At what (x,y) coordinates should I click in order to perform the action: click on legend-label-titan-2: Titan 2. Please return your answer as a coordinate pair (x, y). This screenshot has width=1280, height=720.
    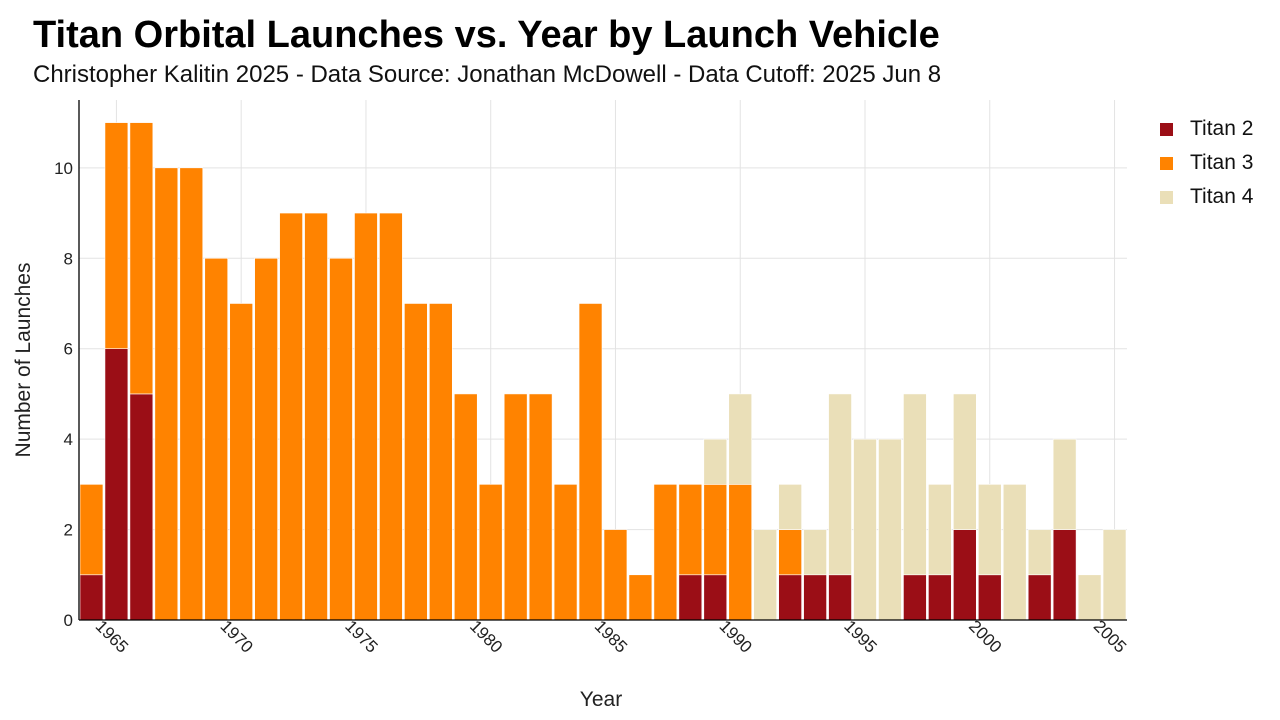
    Looking at the image, I should click on (1222, 128).